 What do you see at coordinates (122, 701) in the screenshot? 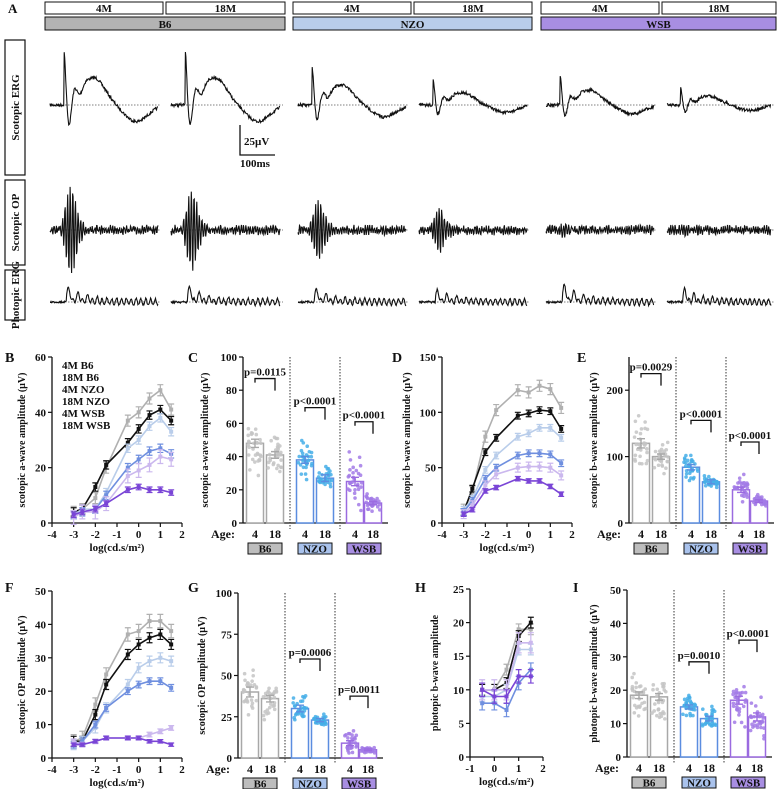
I see `series-line` at bounding box center [122, 701].